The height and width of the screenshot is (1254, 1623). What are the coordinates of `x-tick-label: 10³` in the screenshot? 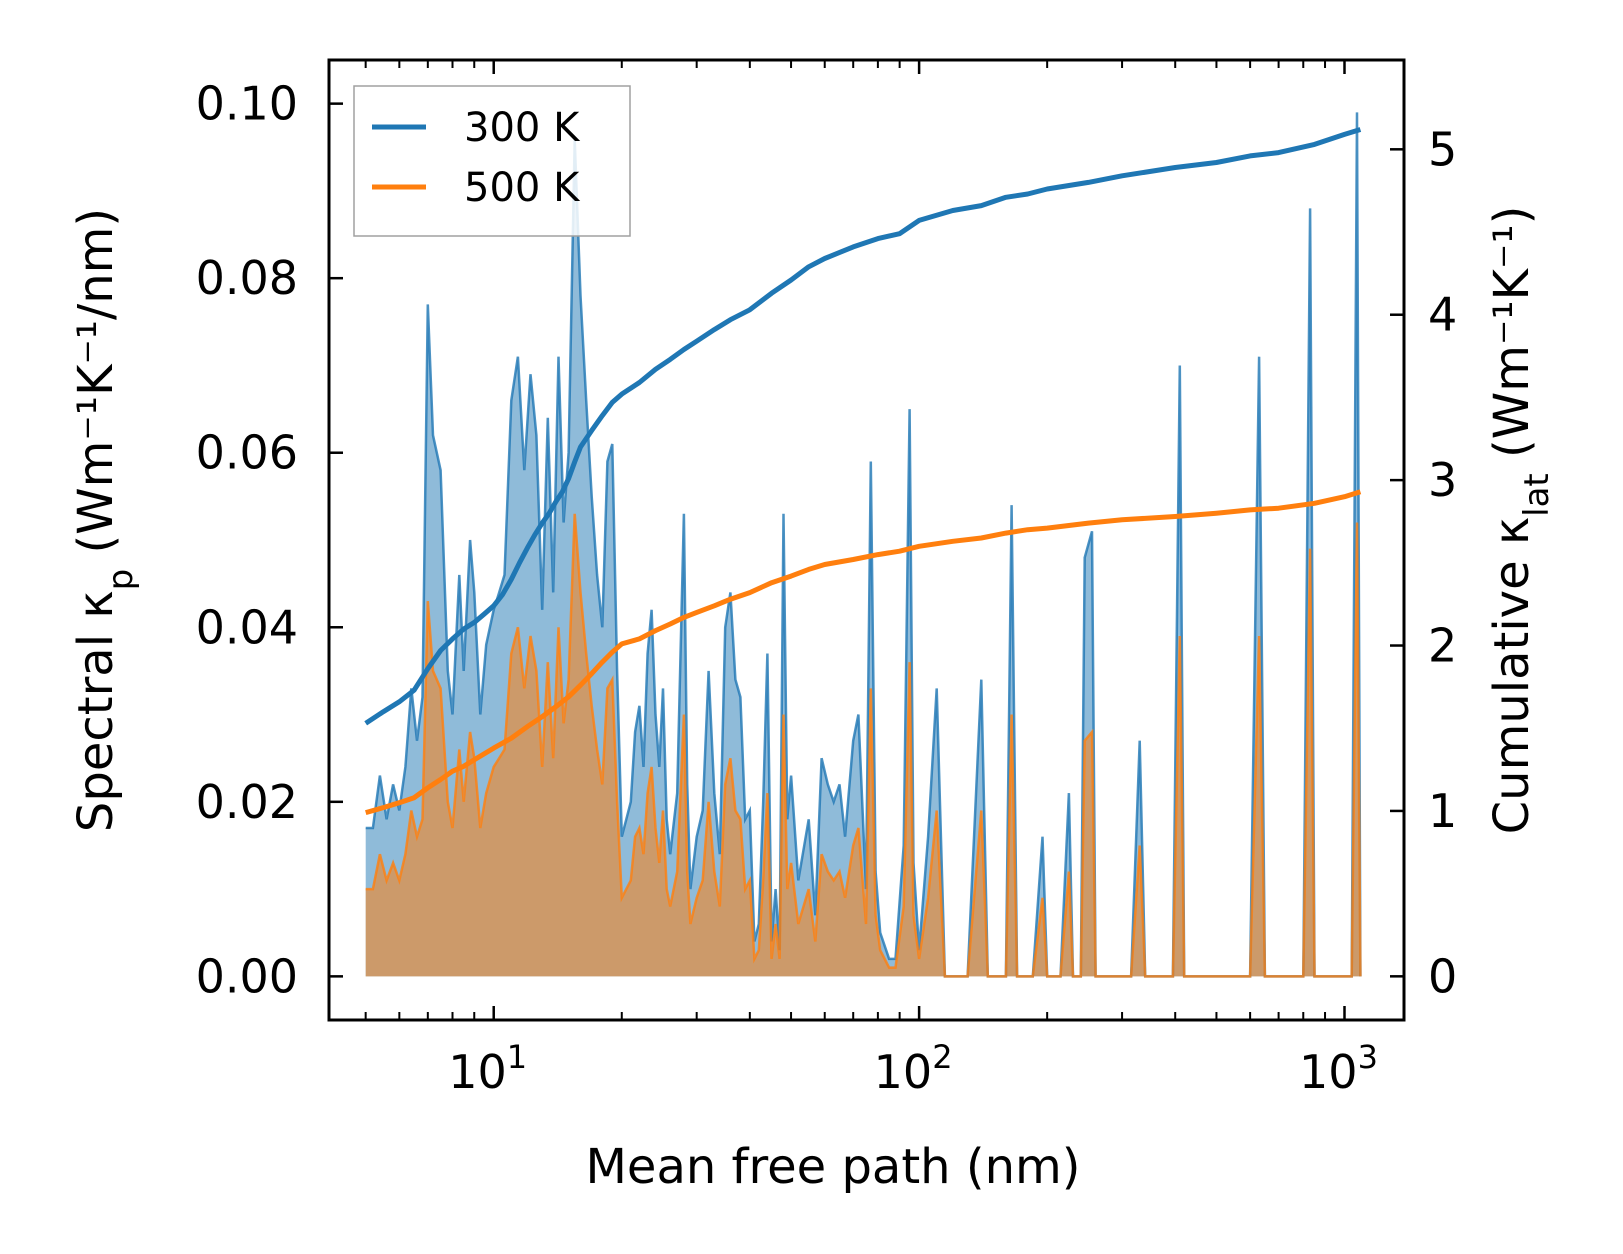 It's located at (1338, 1068).